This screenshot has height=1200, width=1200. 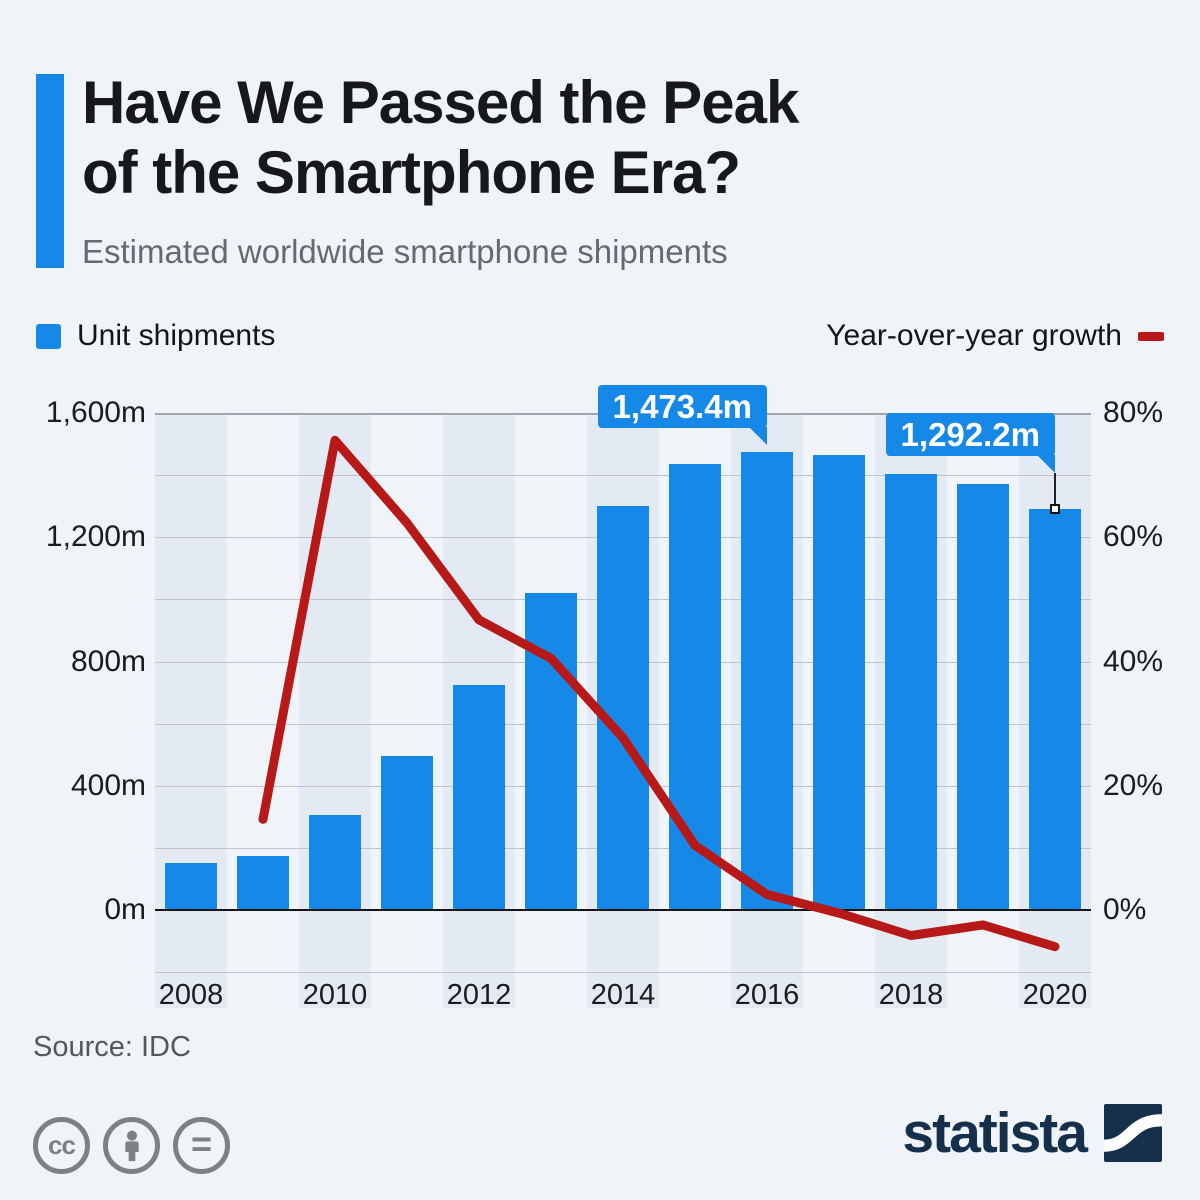 What do you see at coordinates (108, 785) in the screenshot?
I see `y-axis-label-left: 400m` at bounding box center [108, 785].